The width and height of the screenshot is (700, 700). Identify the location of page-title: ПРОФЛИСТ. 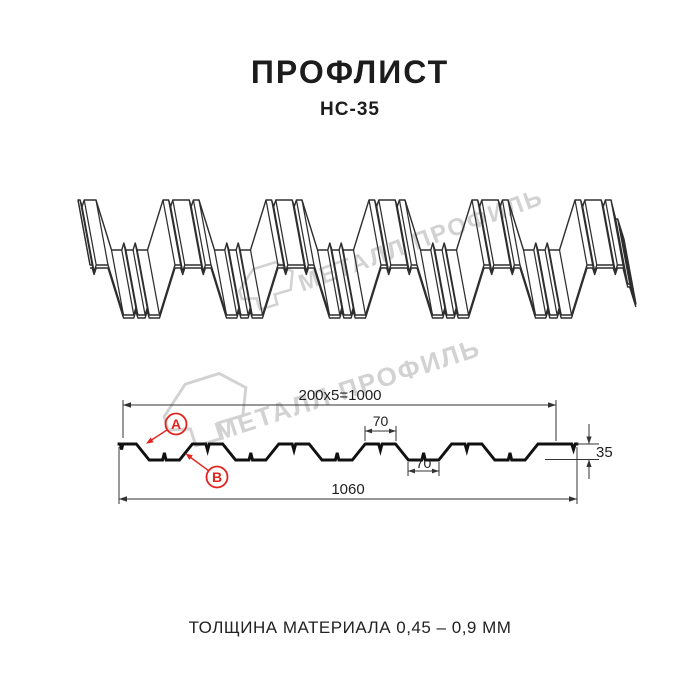
(350, 72).